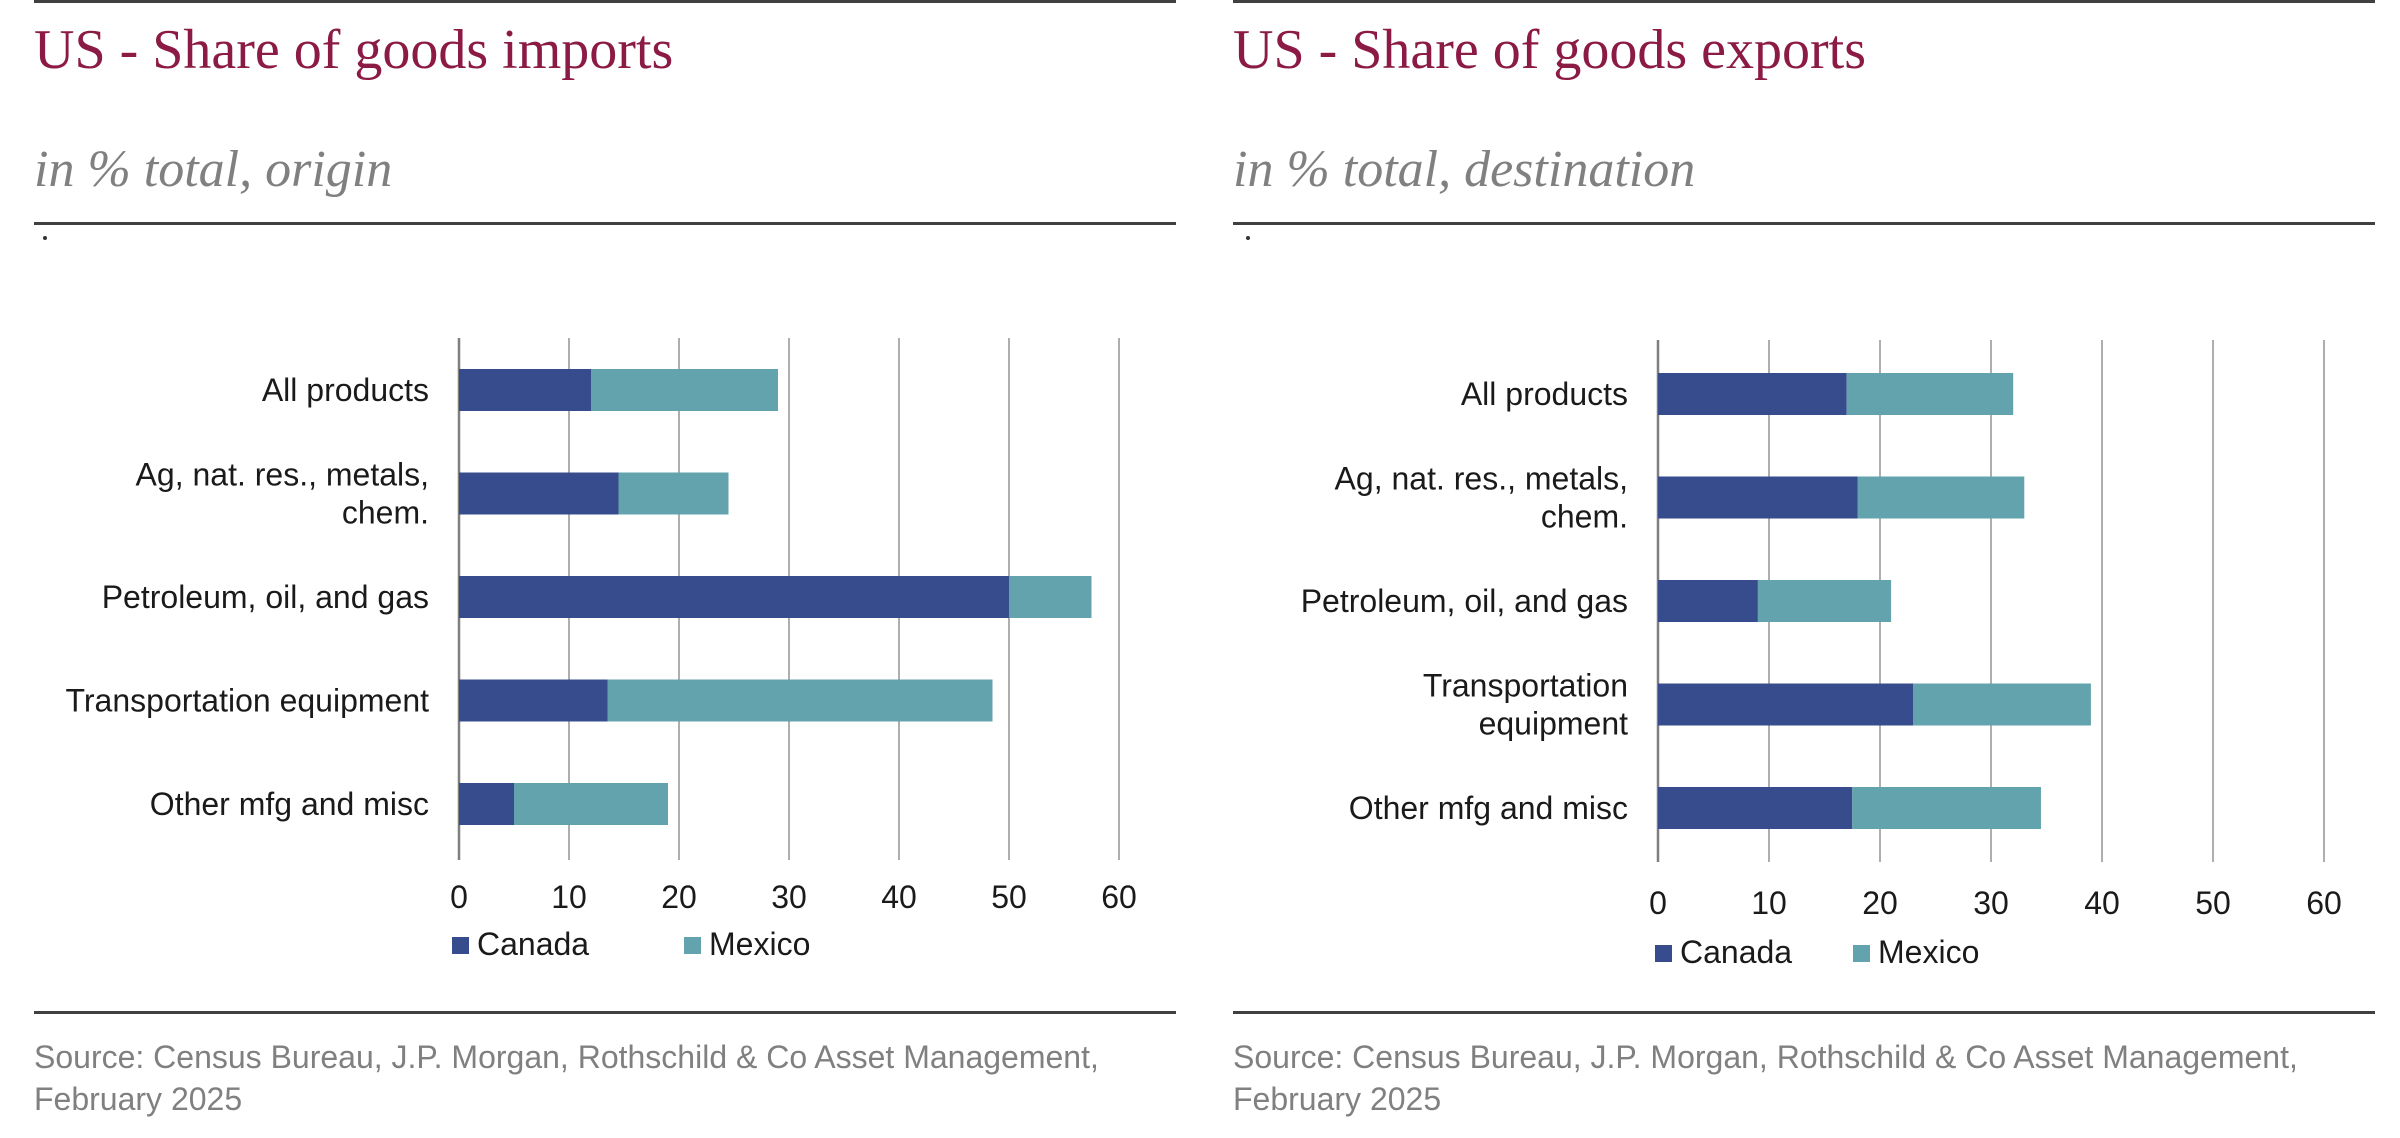 This screenshot has height=1138, width=2400. What do you see at coordinates (1550, 50) in the screenshot?
I see `chart-title: US - Share of goods exports` at bounding box center [1550, 50].